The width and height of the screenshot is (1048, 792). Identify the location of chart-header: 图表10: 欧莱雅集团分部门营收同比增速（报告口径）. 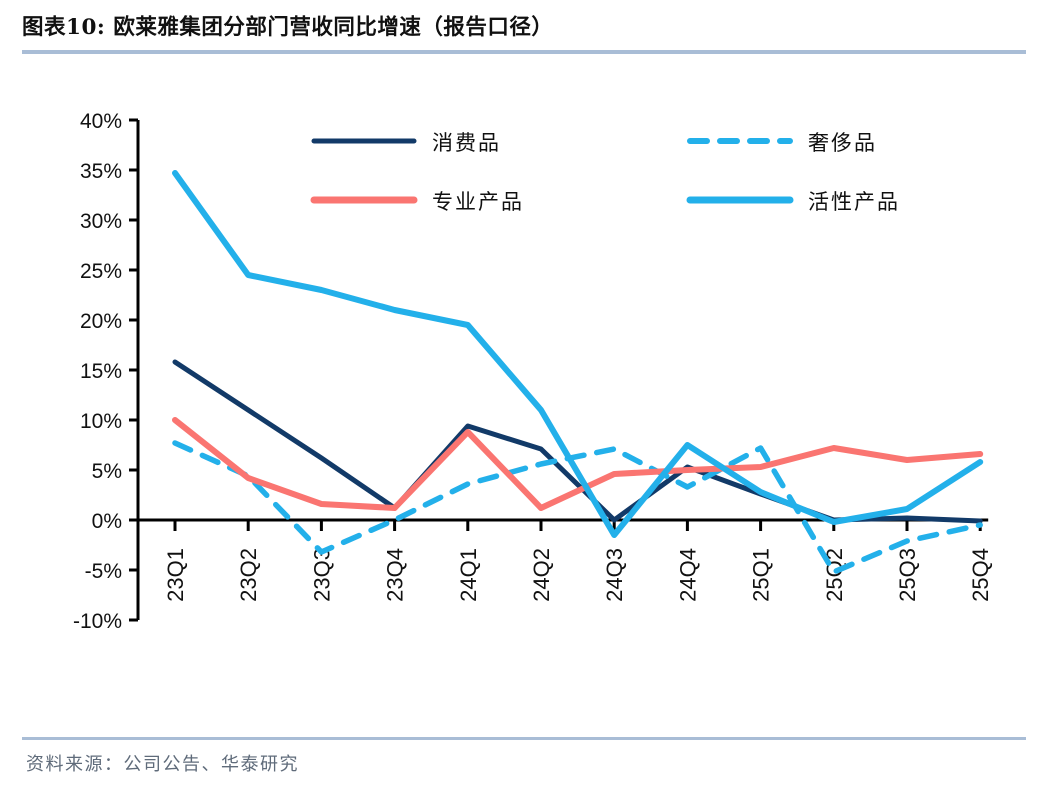
(524, 34).